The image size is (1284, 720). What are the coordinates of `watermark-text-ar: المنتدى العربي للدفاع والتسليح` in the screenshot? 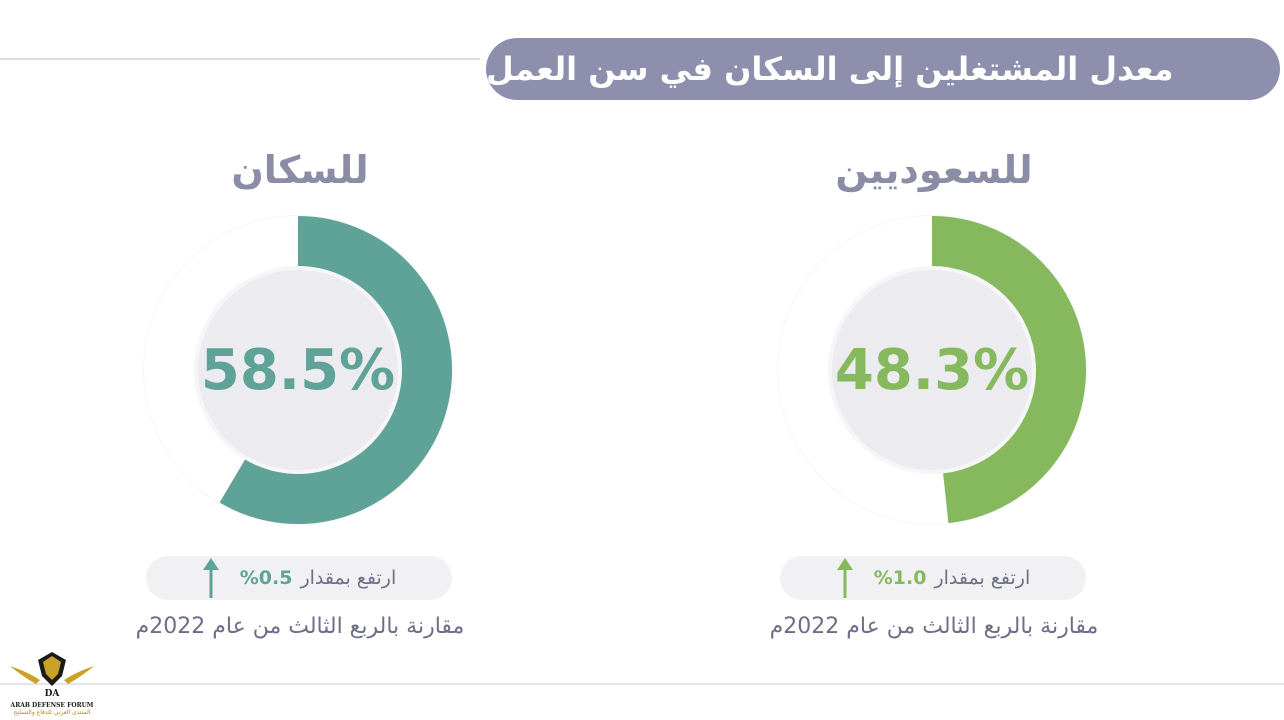 It's located at (52, 712).